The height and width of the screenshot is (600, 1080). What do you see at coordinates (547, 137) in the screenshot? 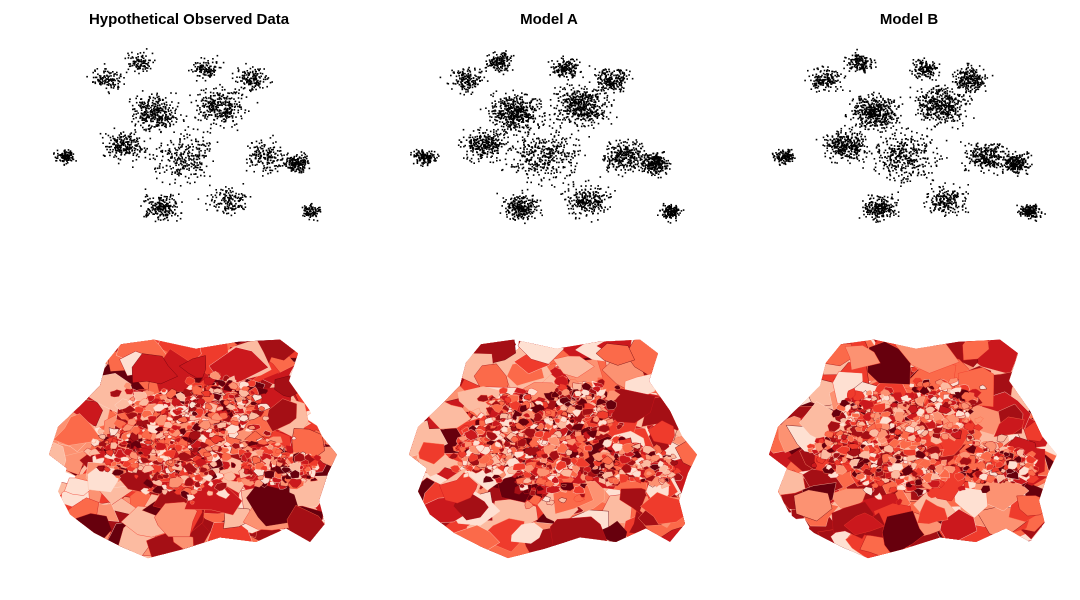
I see `point-map-model-a` at bounding box center [547, 137].